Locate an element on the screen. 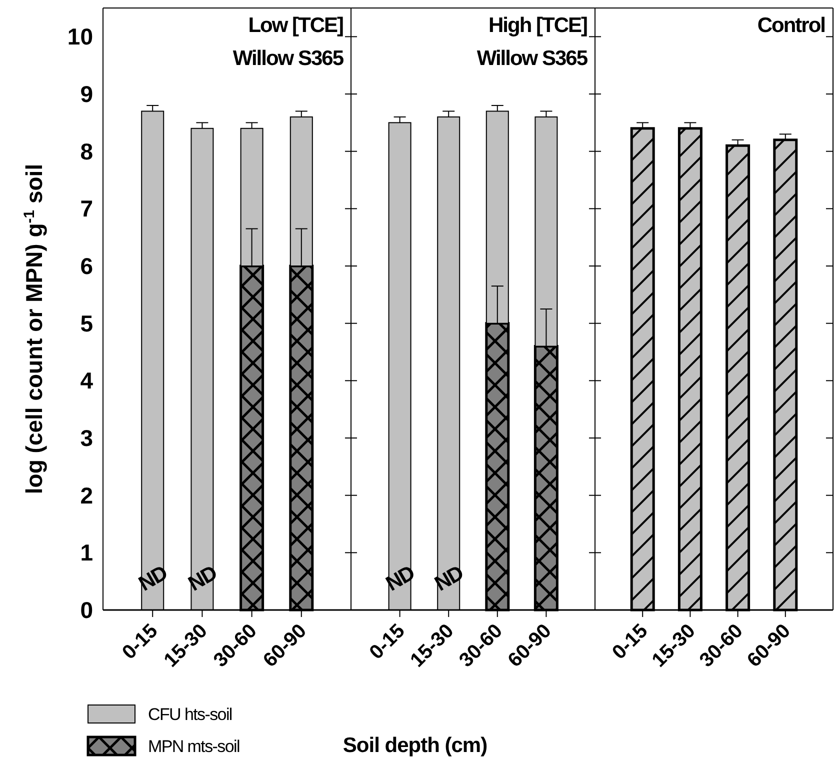 The height and width of the screenshot is (766, 834). text: Low [TCE] Willow S365 is located at coordinates (288, 42).